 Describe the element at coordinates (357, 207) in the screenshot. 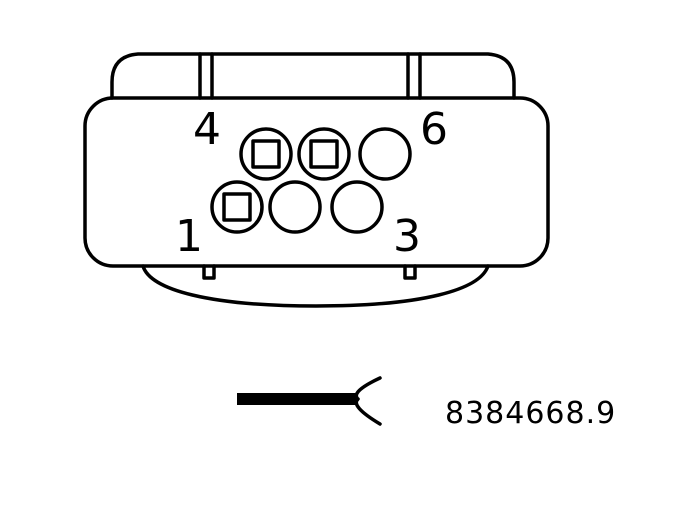

I see `pin-3-cavity` at that location.